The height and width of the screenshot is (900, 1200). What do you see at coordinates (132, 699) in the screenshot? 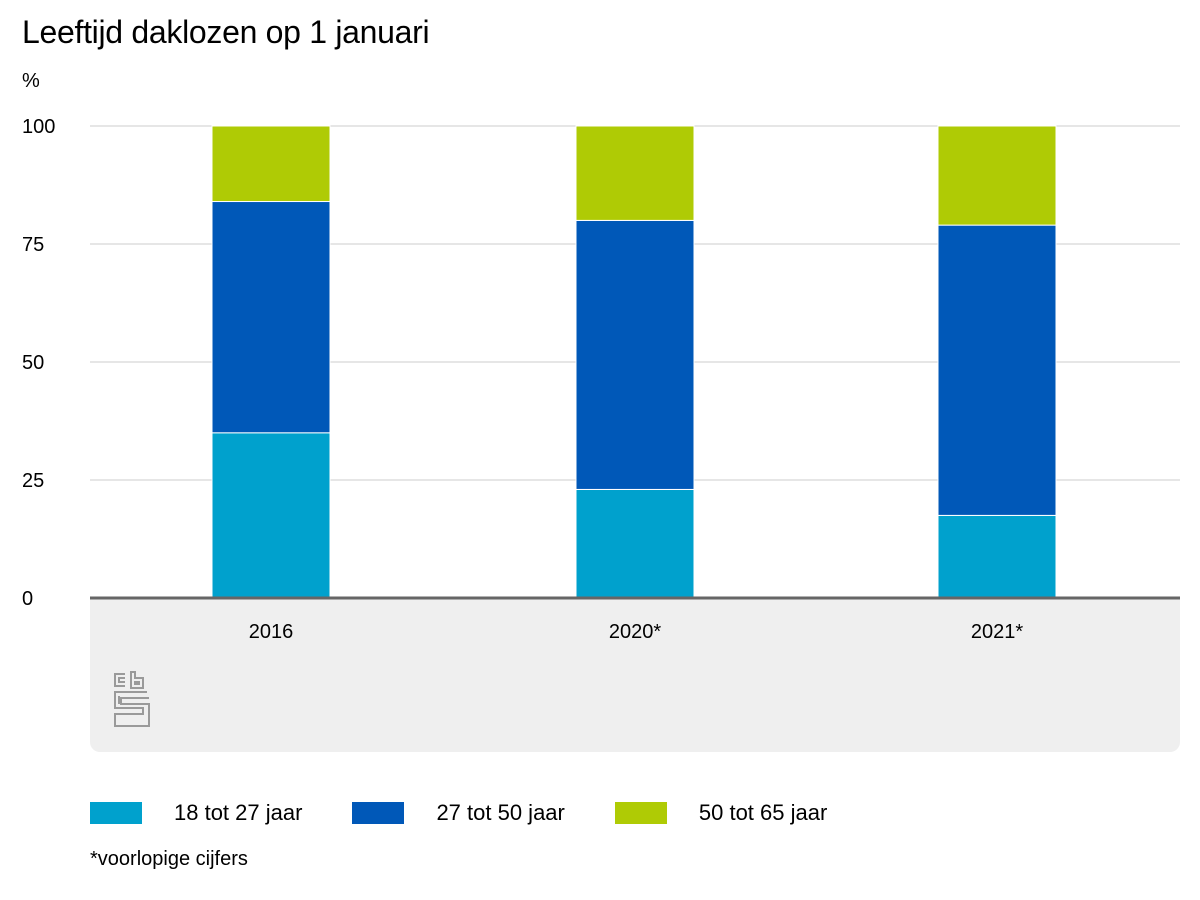
I see `cbs-logo-icon` at bounding box center [132, 699].